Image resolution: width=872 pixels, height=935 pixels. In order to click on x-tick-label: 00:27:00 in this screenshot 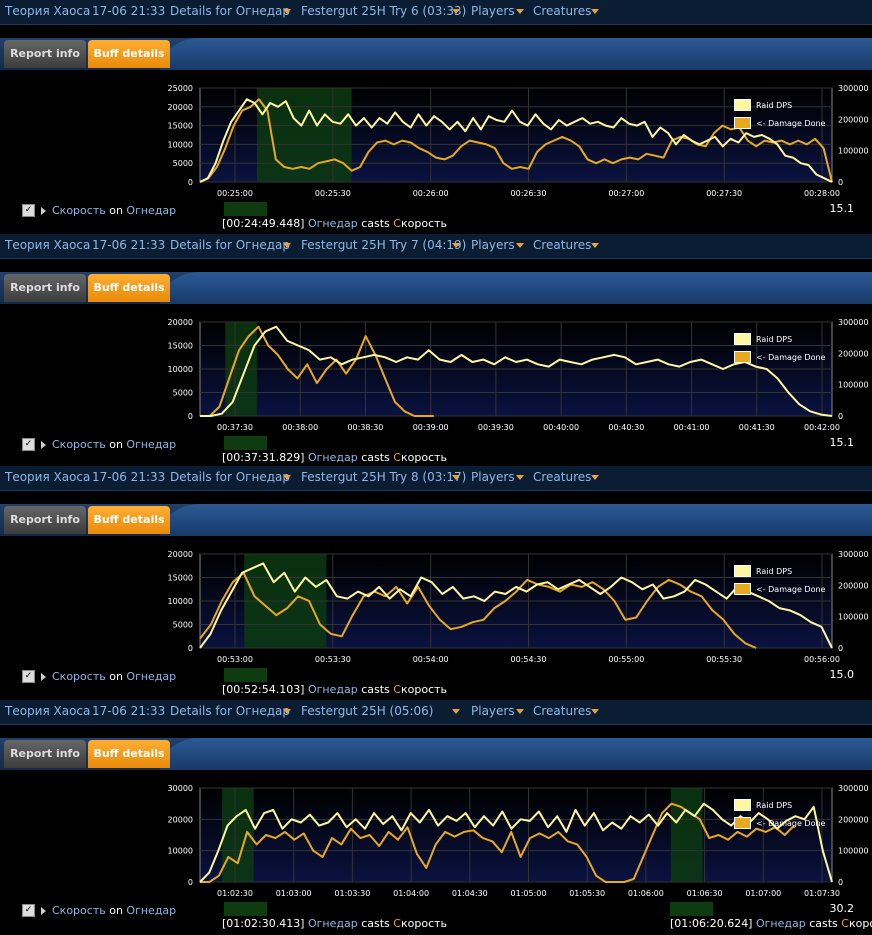, I will do `click(626, 193)`.